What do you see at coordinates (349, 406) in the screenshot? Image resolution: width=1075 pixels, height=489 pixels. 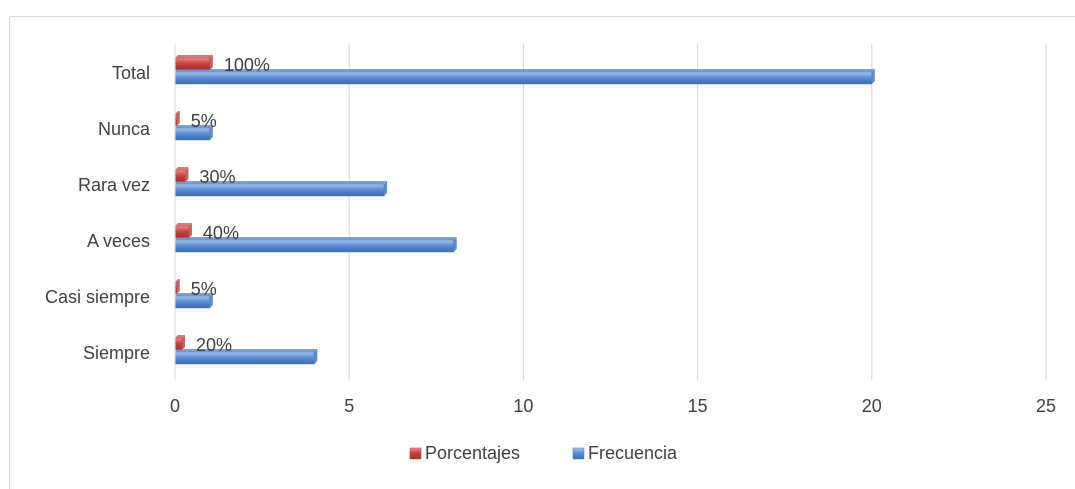 I see `x-tick-label: 5` at bounding box center [349, 406].